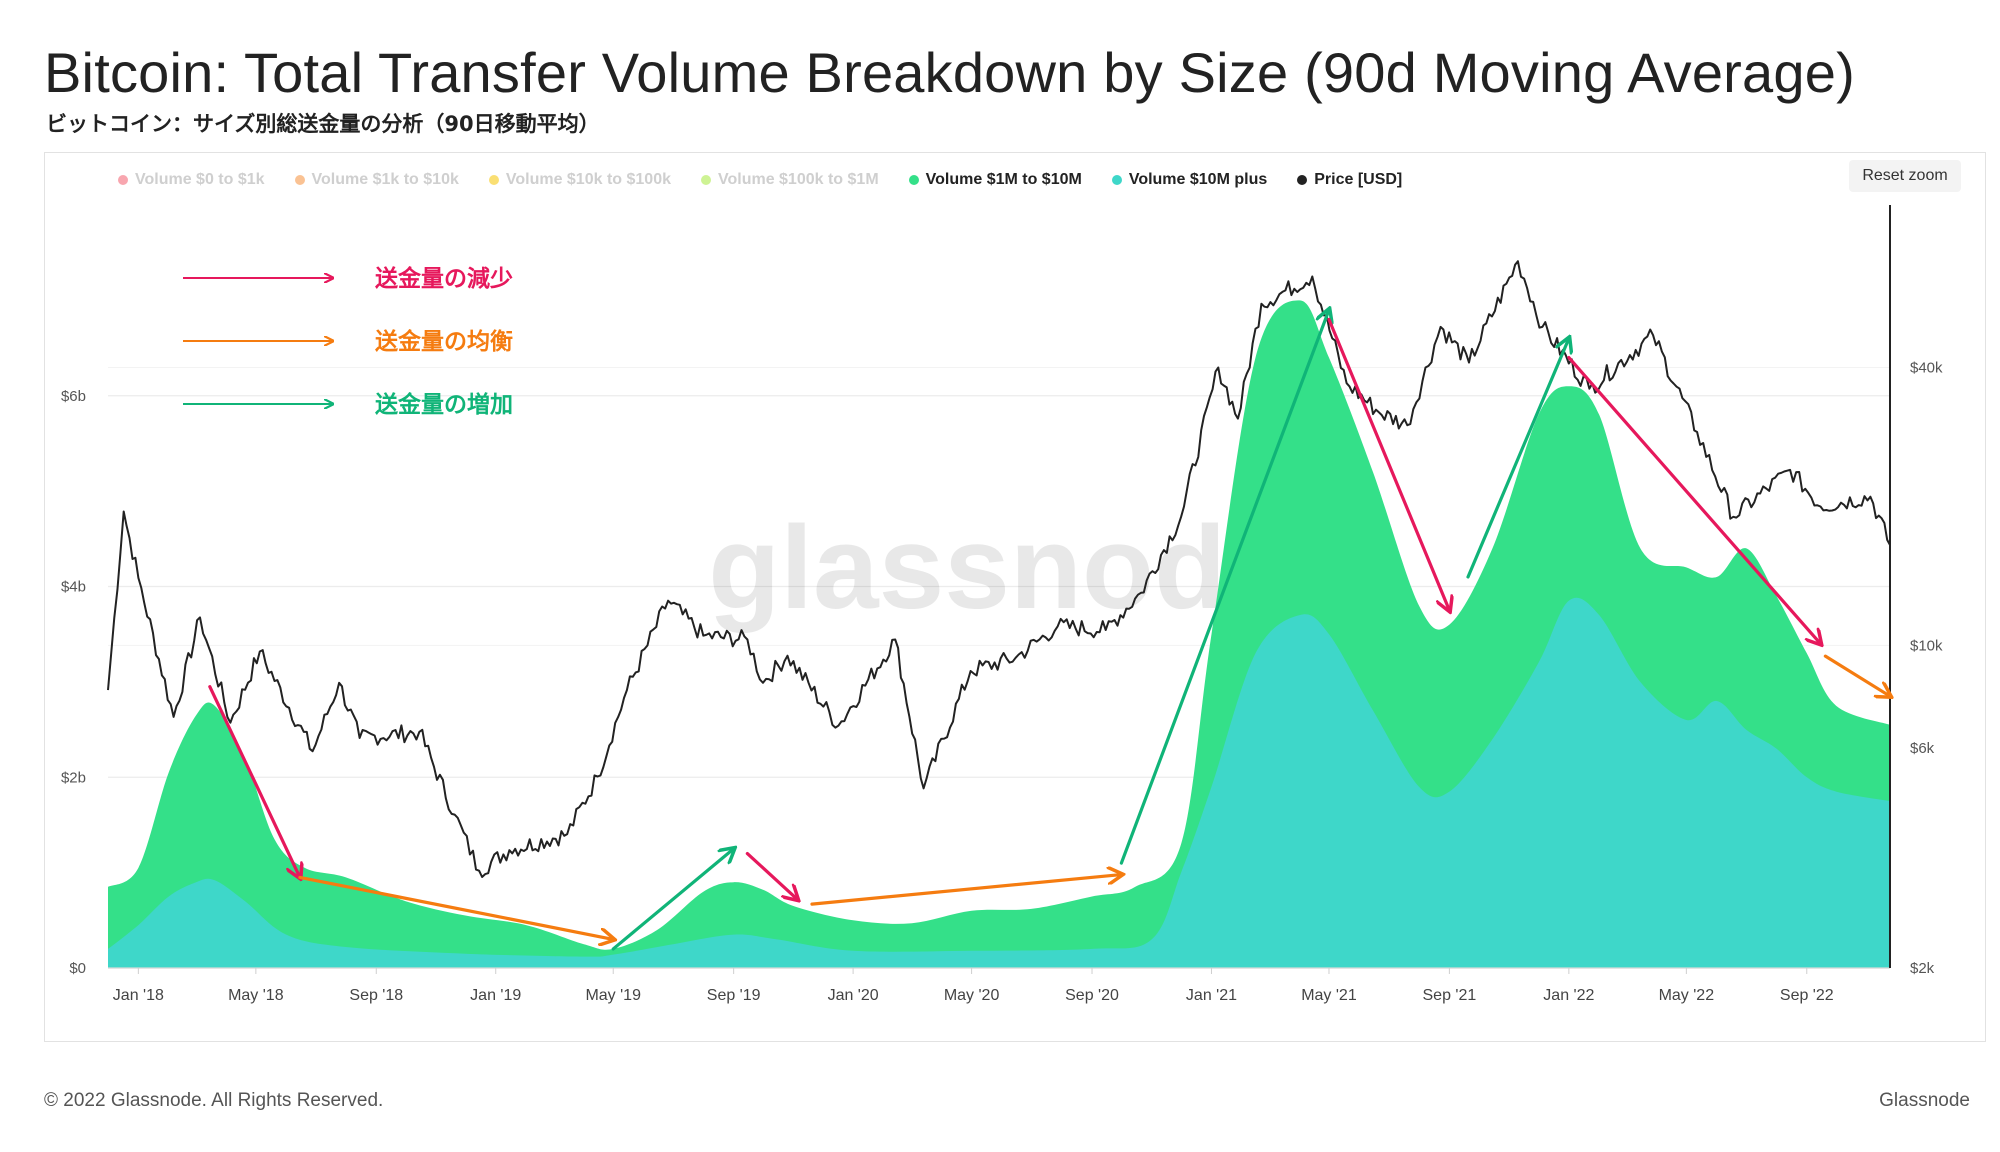 Image resolution: width=2000 pixels, height=1152 pixels. I want to click on legend-label: Price [USD], so click(1358, 179).